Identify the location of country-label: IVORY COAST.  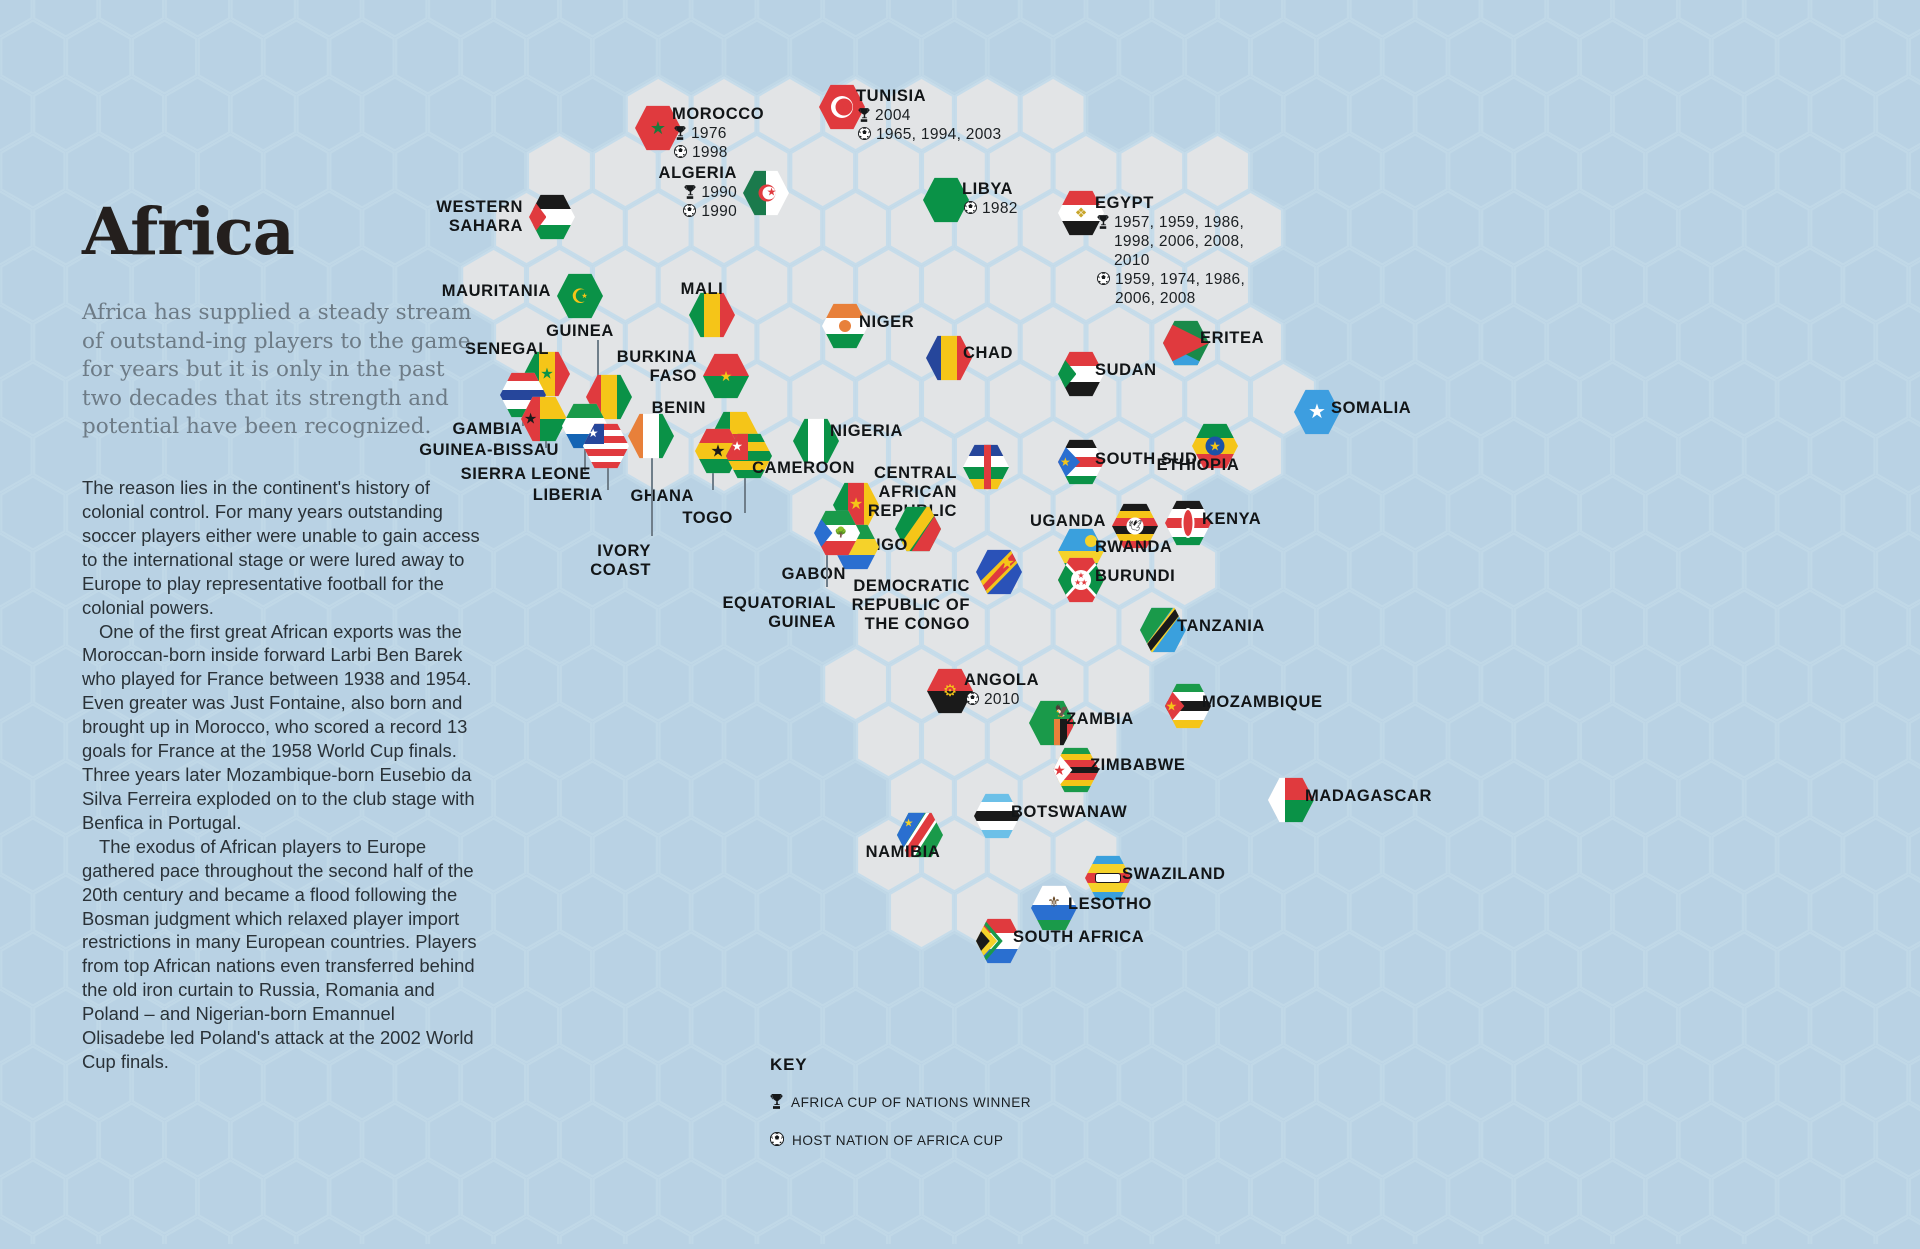
(620, 560).